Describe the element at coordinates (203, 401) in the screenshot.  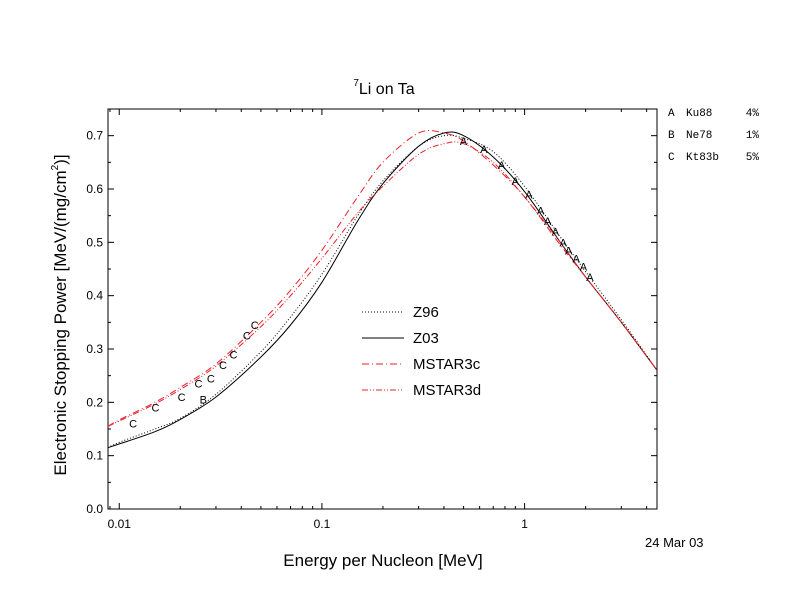
I see `data-point-b: B` at that location.